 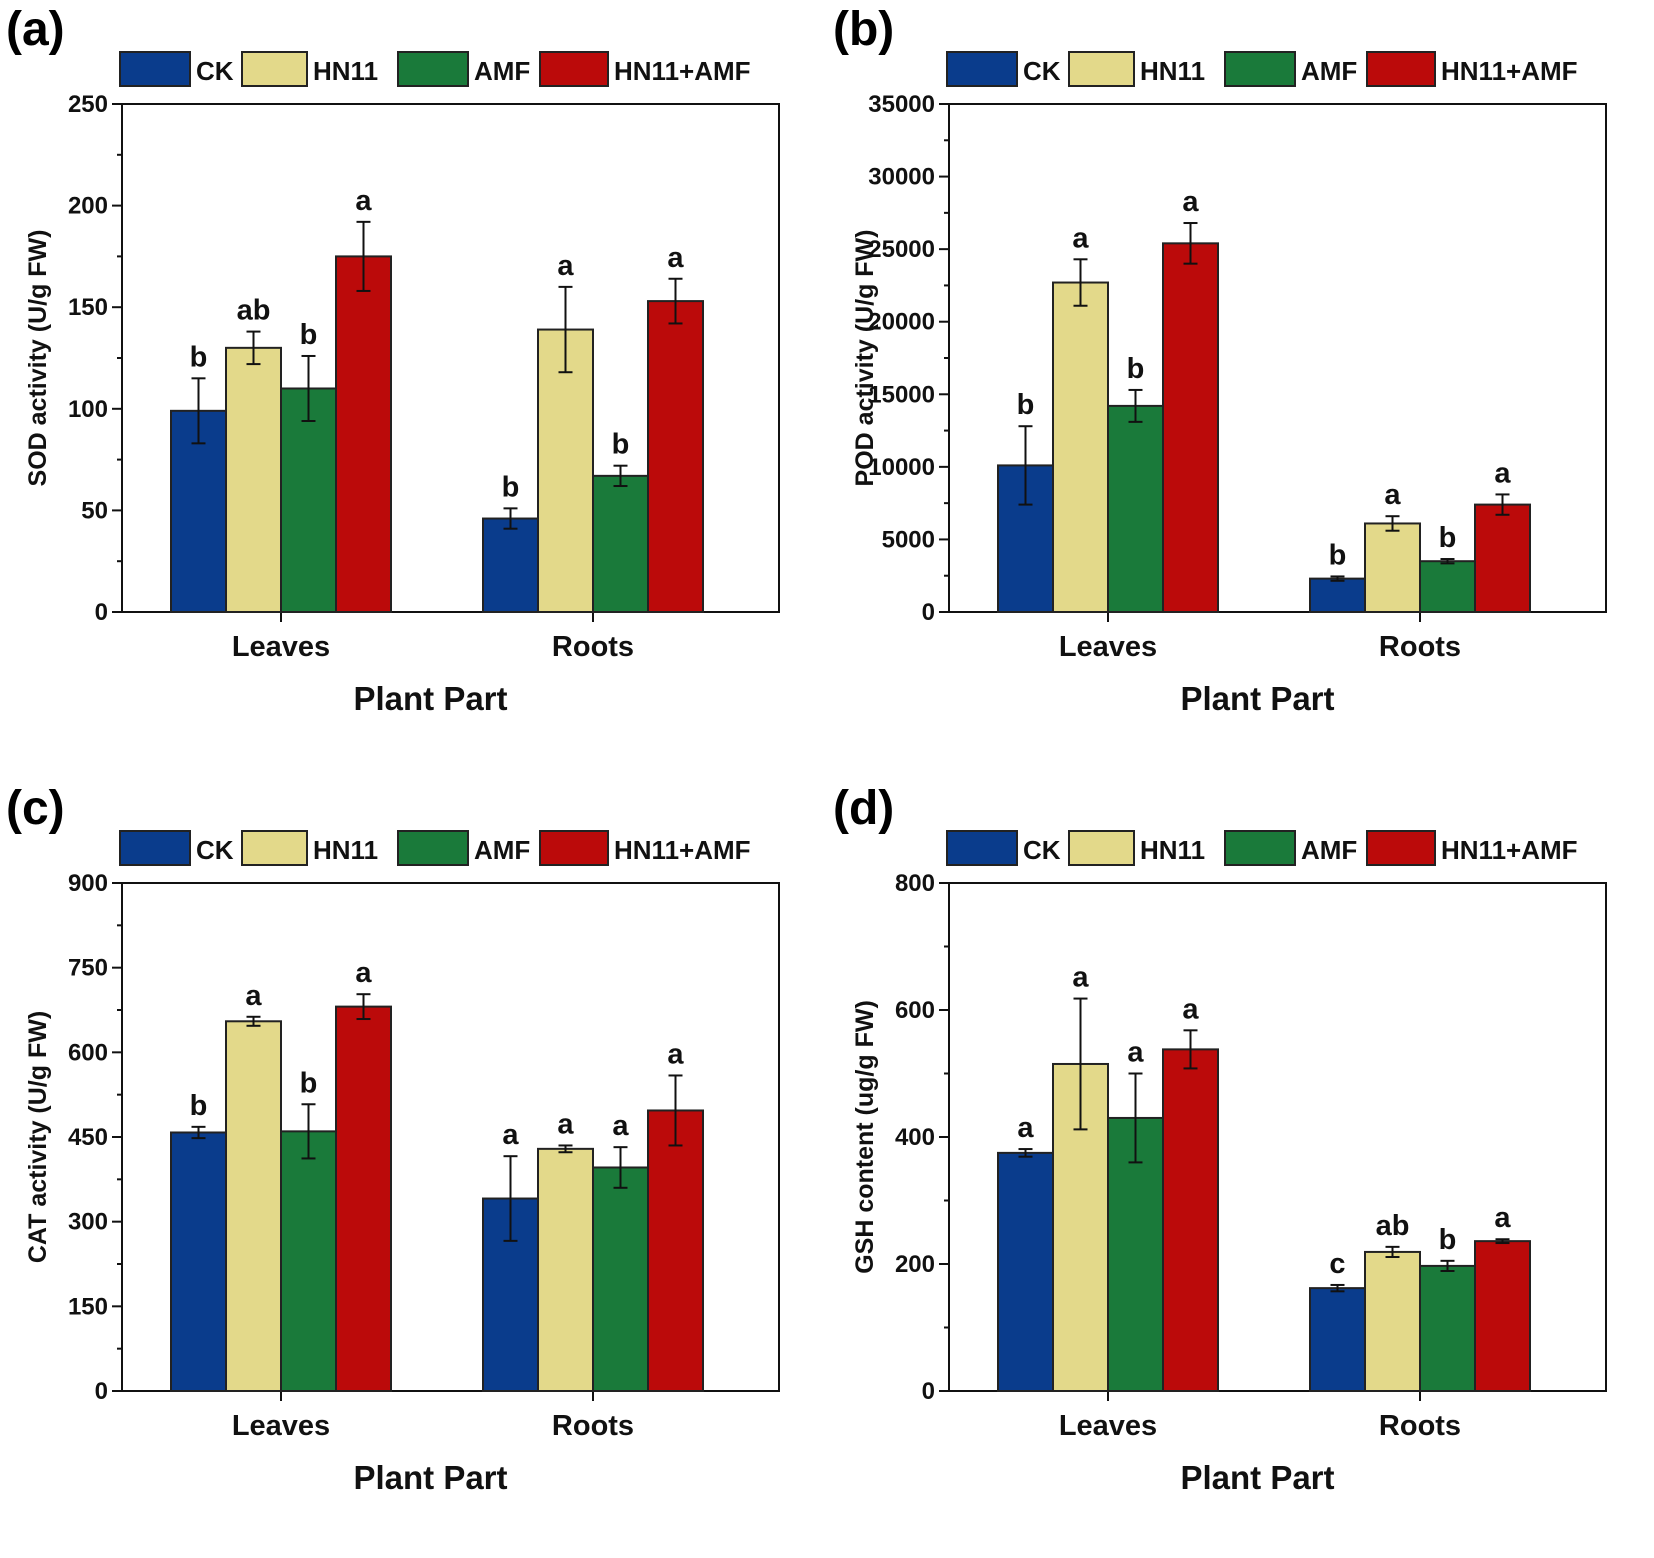 I want to click on bar-amf-leaves, so click(x=308, y=1261).